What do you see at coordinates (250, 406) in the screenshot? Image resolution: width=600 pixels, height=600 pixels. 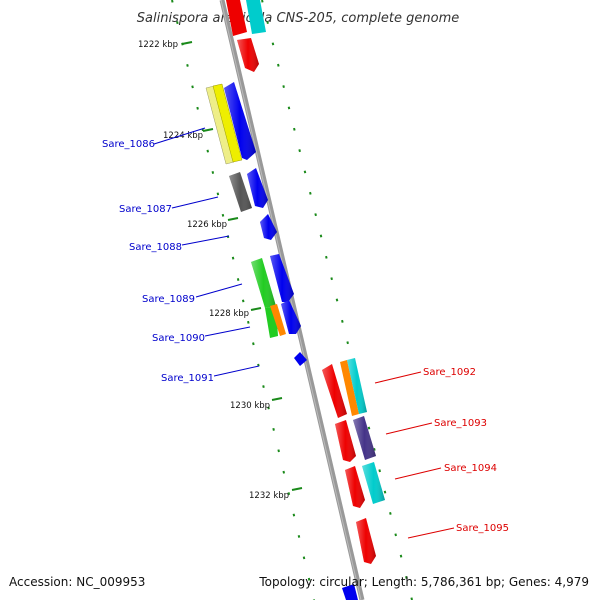 I see `kbp-label: 1230 kbp` at bounding box center [250, 406].